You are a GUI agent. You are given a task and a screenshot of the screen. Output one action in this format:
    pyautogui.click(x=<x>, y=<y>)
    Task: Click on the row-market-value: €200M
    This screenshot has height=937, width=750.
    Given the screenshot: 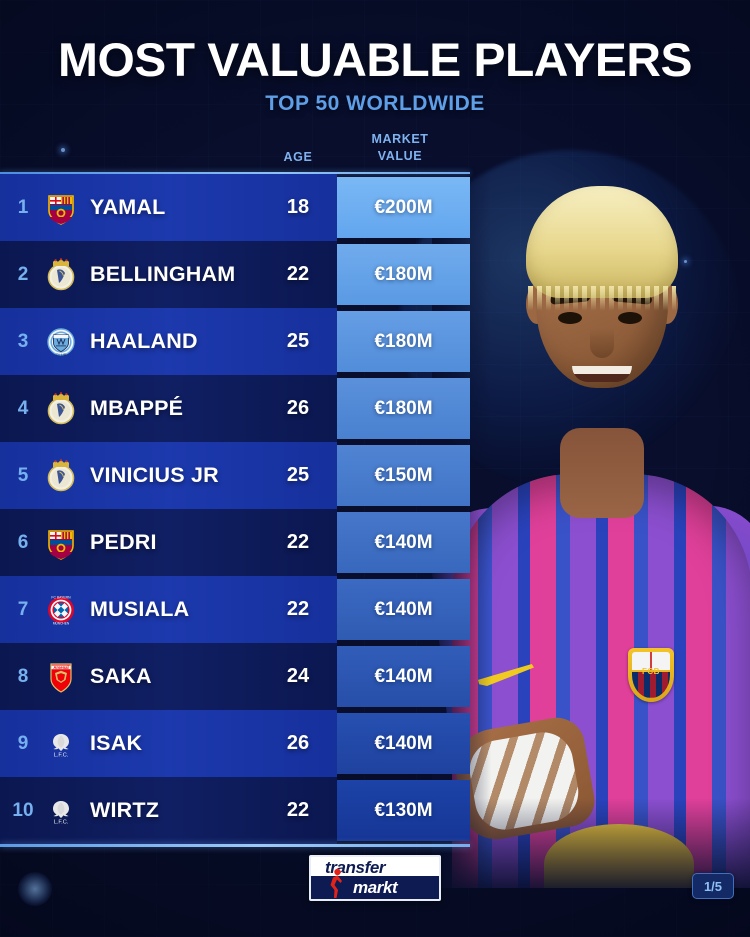 What is the action you would take?
    pyautogui.click(x=403, y=207)
    